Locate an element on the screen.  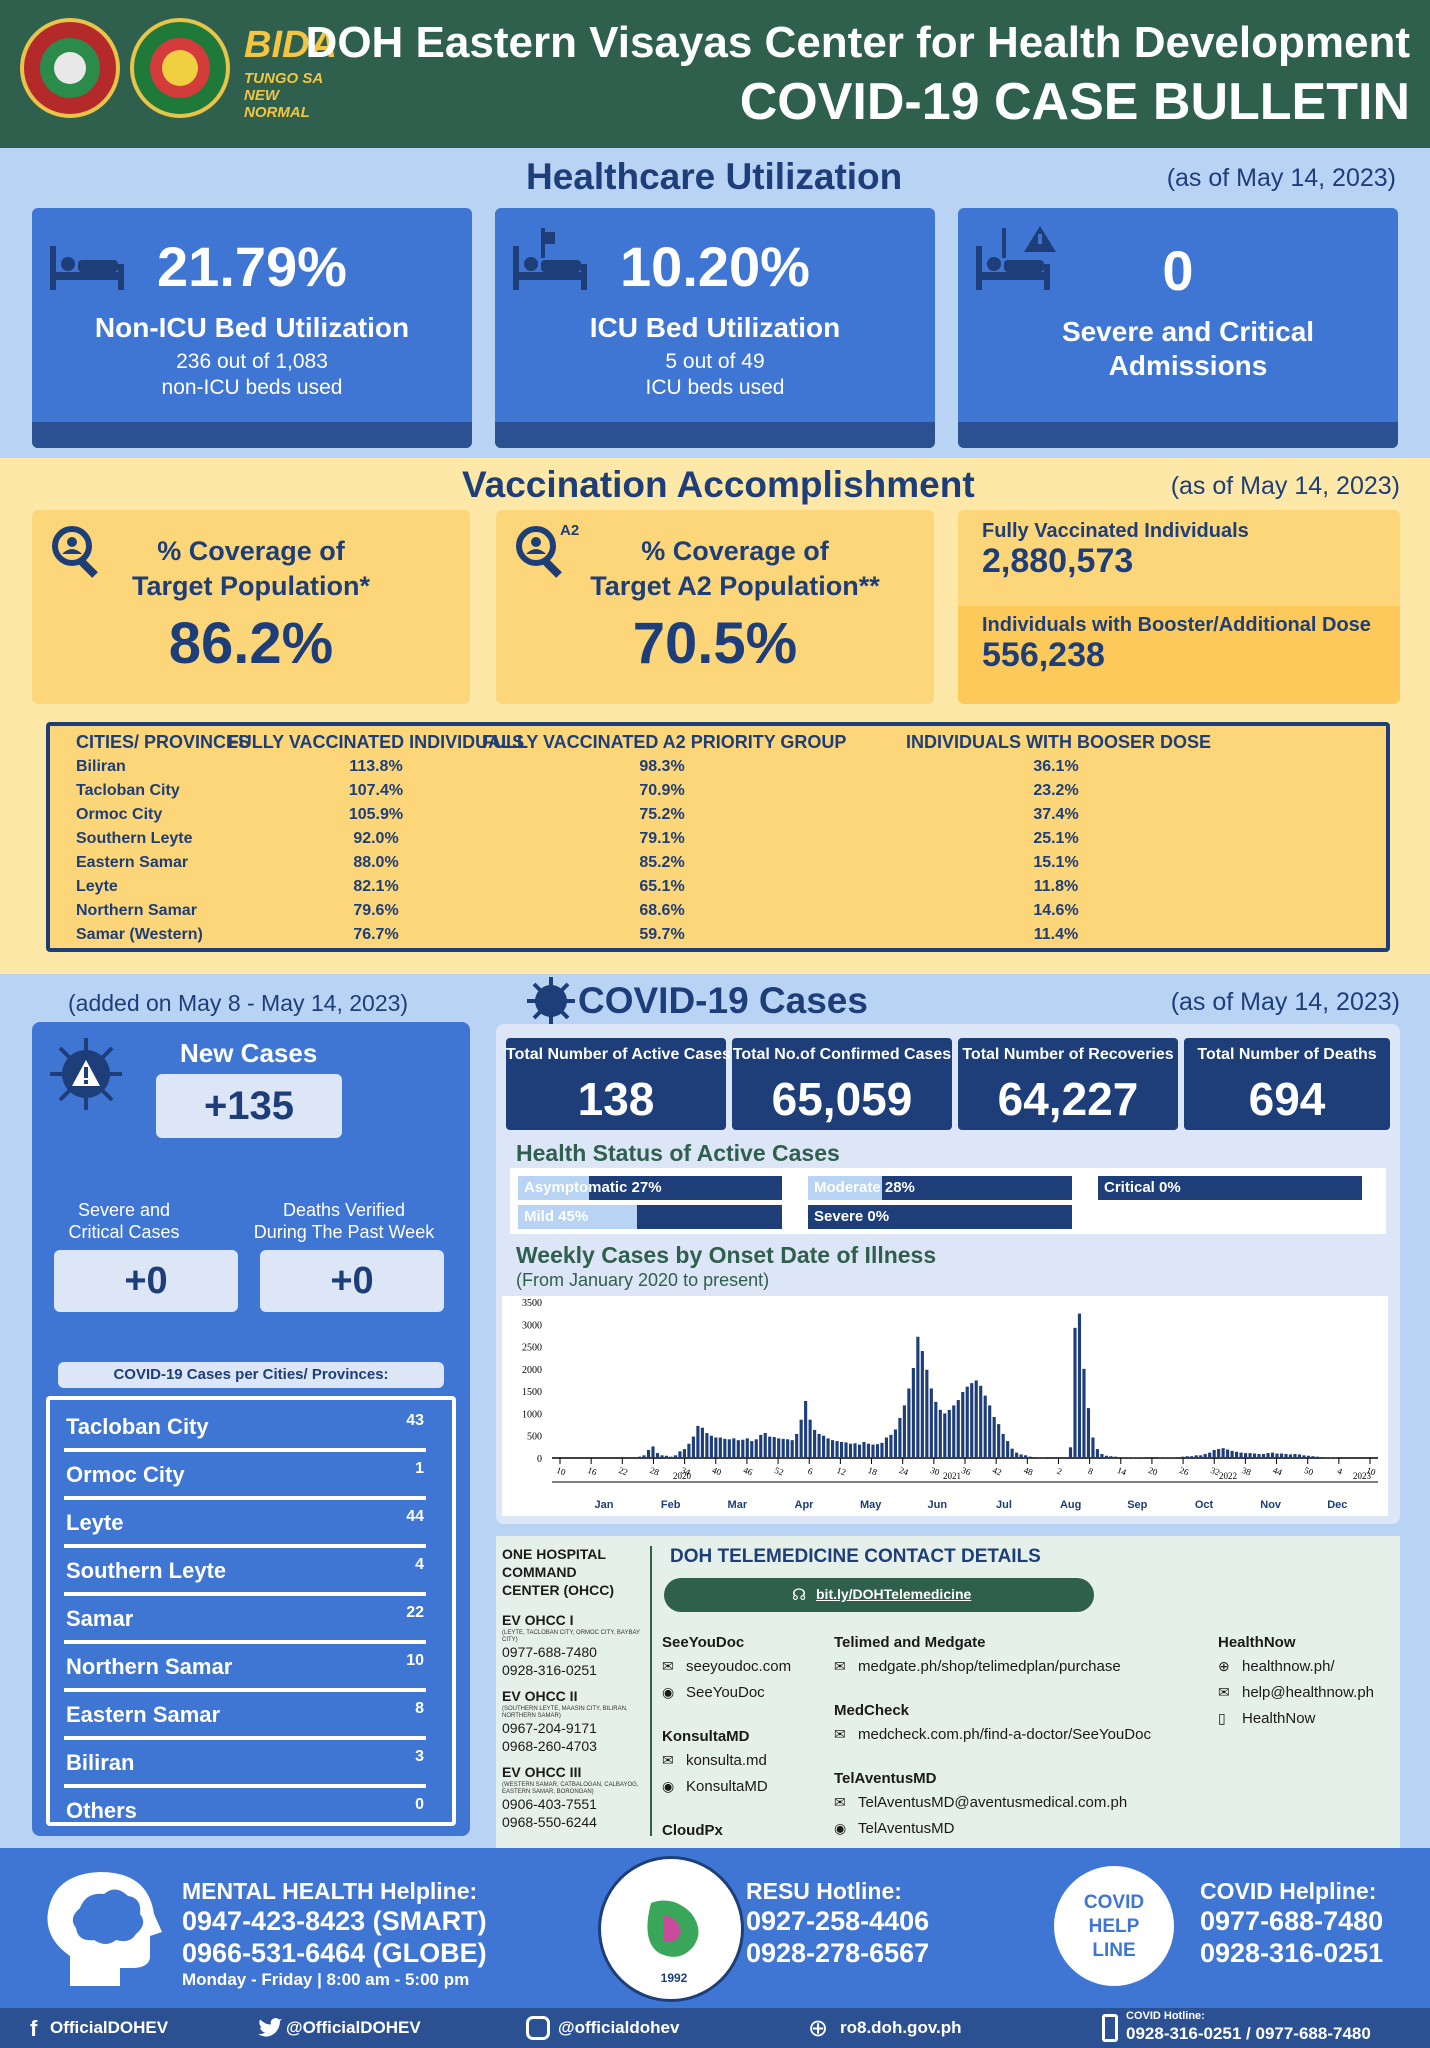
resu-label: RESU Hotline: is located at coordinates (824, 1891).